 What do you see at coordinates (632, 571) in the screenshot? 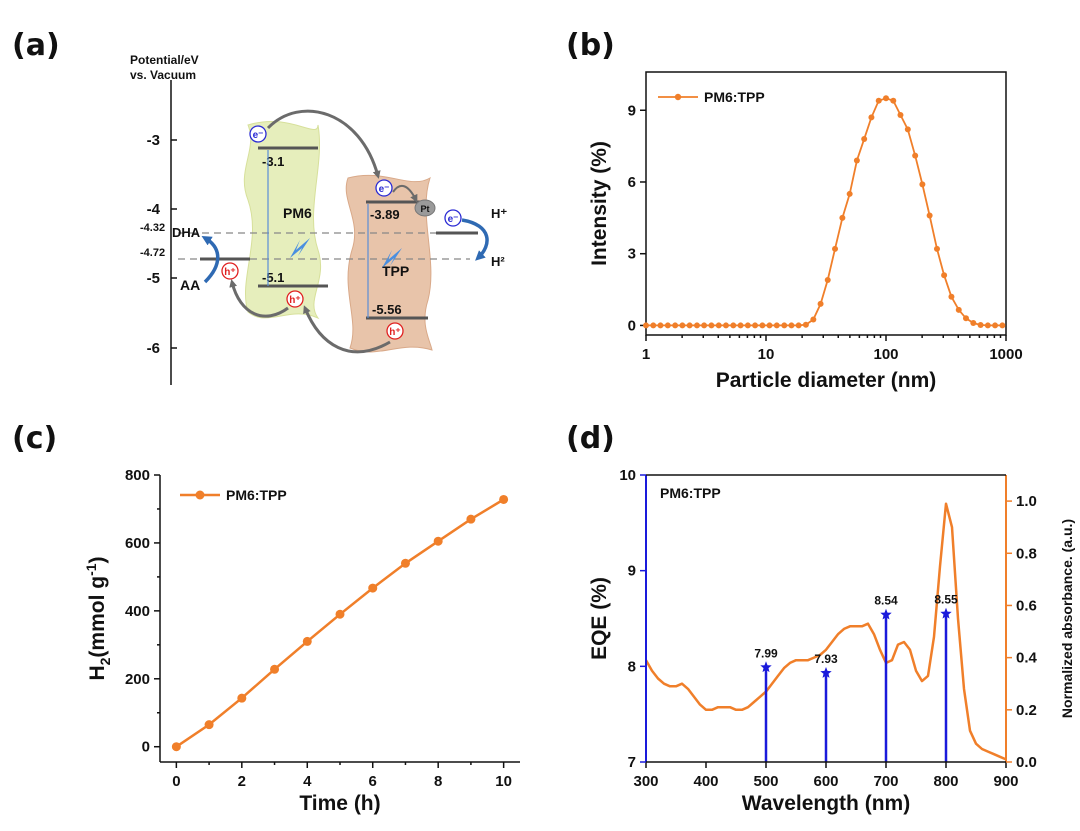
I see `y-tick-label: 9` at bounding box center [632, 571].